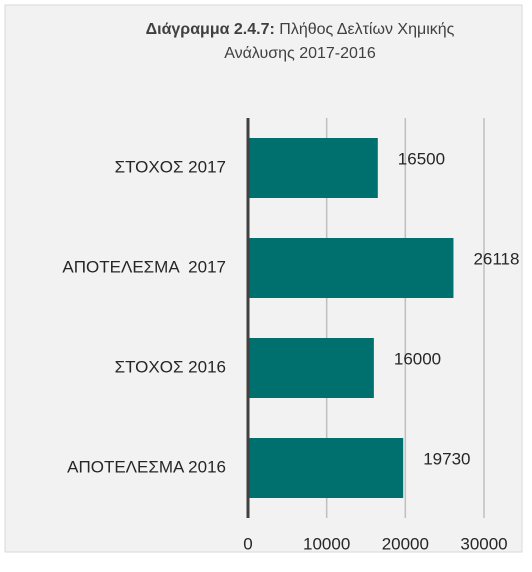 This screenshot has height=572, width=532. What do you see at coordinates (421, 158) in the screenshot?
I see `value-label: 16500` at bounding box center [421, 158].